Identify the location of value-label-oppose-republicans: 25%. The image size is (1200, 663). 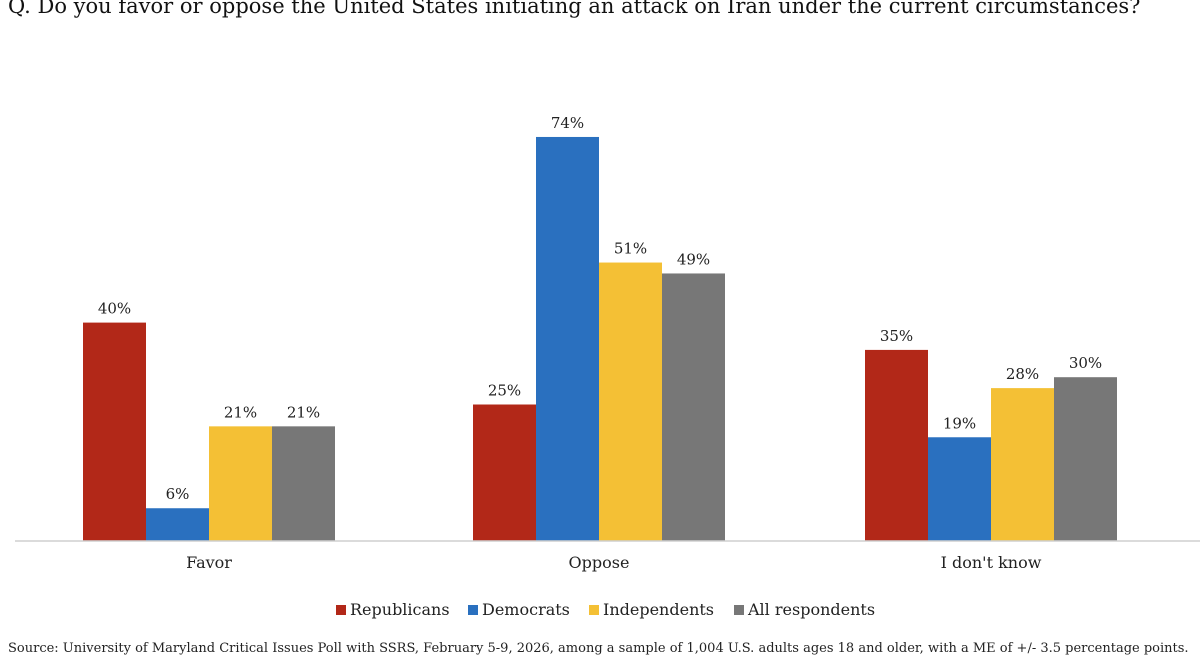
(504, 391).